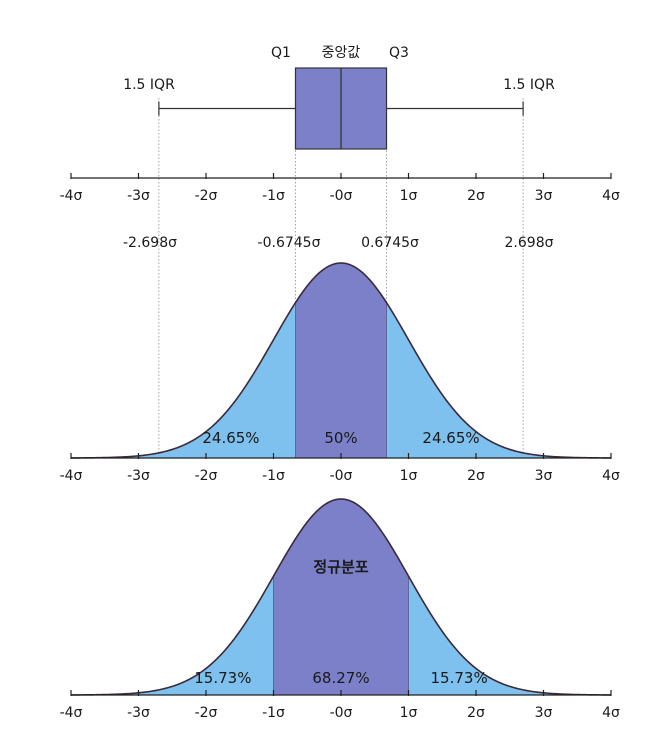  I want to click on x-axis-box-plot: -4σ -3σ -2σ -1σ -0σ 1σ 2σ 3σ 4σ, so click(340, 188).